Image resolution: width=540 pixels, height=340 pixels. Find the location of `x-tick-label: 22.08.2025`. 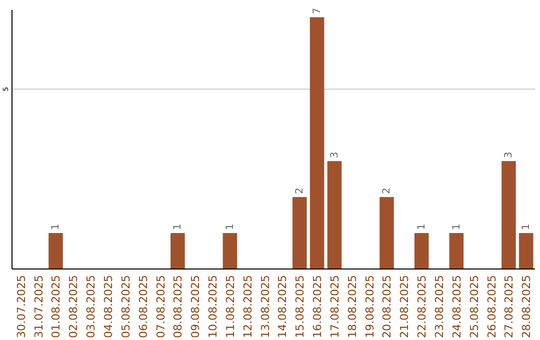

x-tick-label: 22.08.2025 is located at coordinates (422, 306).